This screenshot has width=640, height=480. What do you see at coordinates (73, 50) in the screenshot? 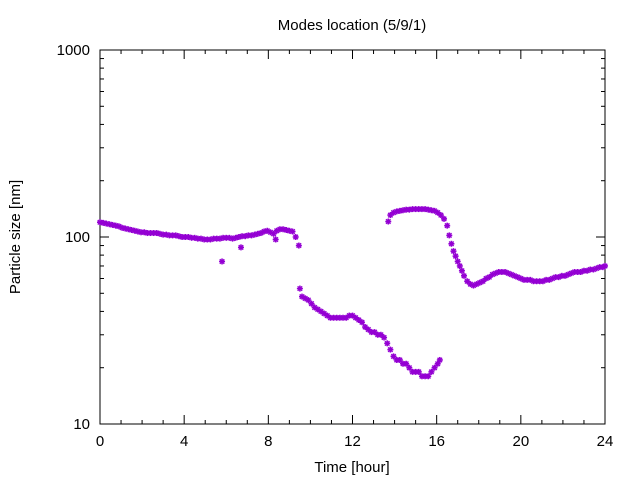
I see `y-tick-label: 1000` at bounding box center [73, 50].